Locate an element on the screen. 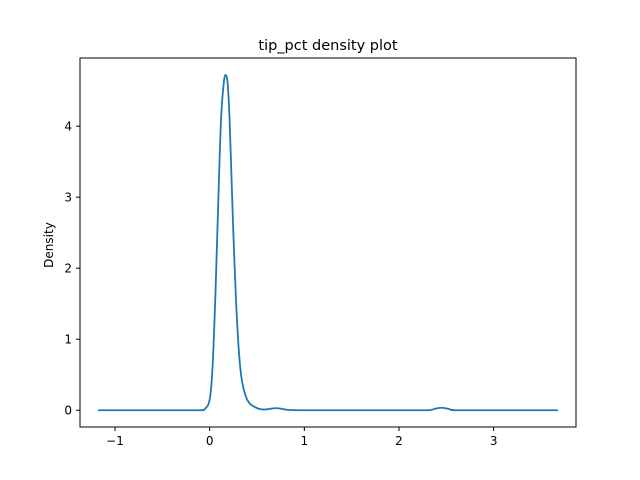 Image resolution: width=640 pixels, height=480 pixels. x-tick-label: 0 is located at coordinates (210, 441).